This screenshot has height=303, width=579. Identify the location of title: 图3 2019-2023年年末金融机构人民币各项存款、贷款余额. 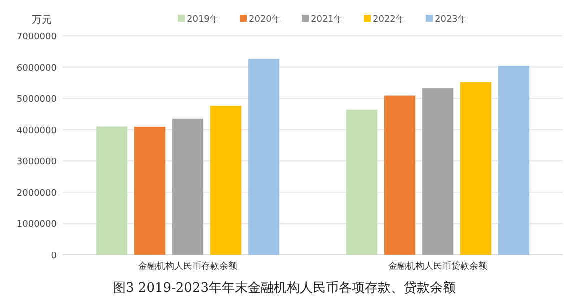
(284, 288).